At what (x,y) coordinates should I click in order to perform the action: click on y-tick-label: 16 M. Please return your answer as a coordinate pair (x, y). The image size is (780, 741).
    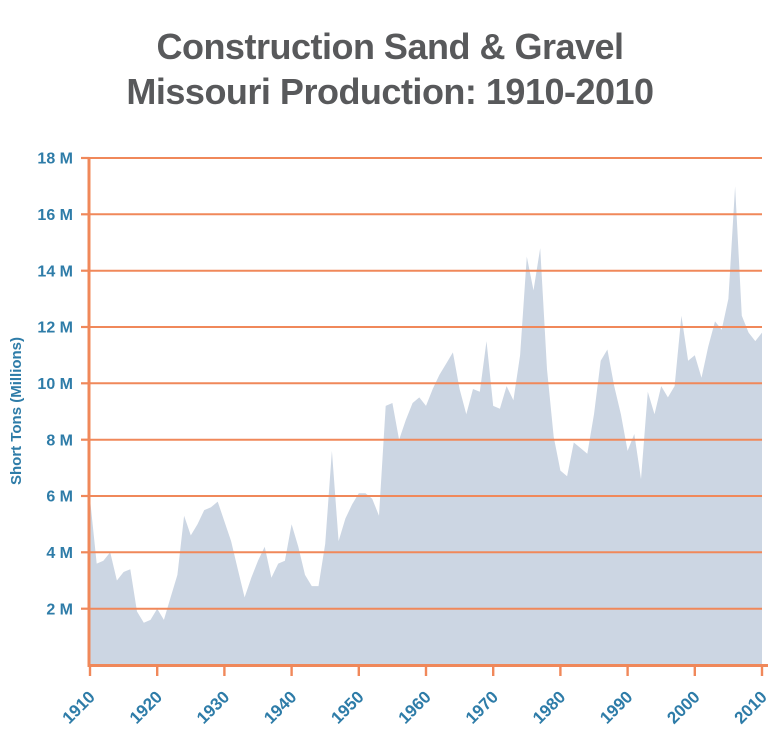
    Looking at the image, I should click on (55, 215).